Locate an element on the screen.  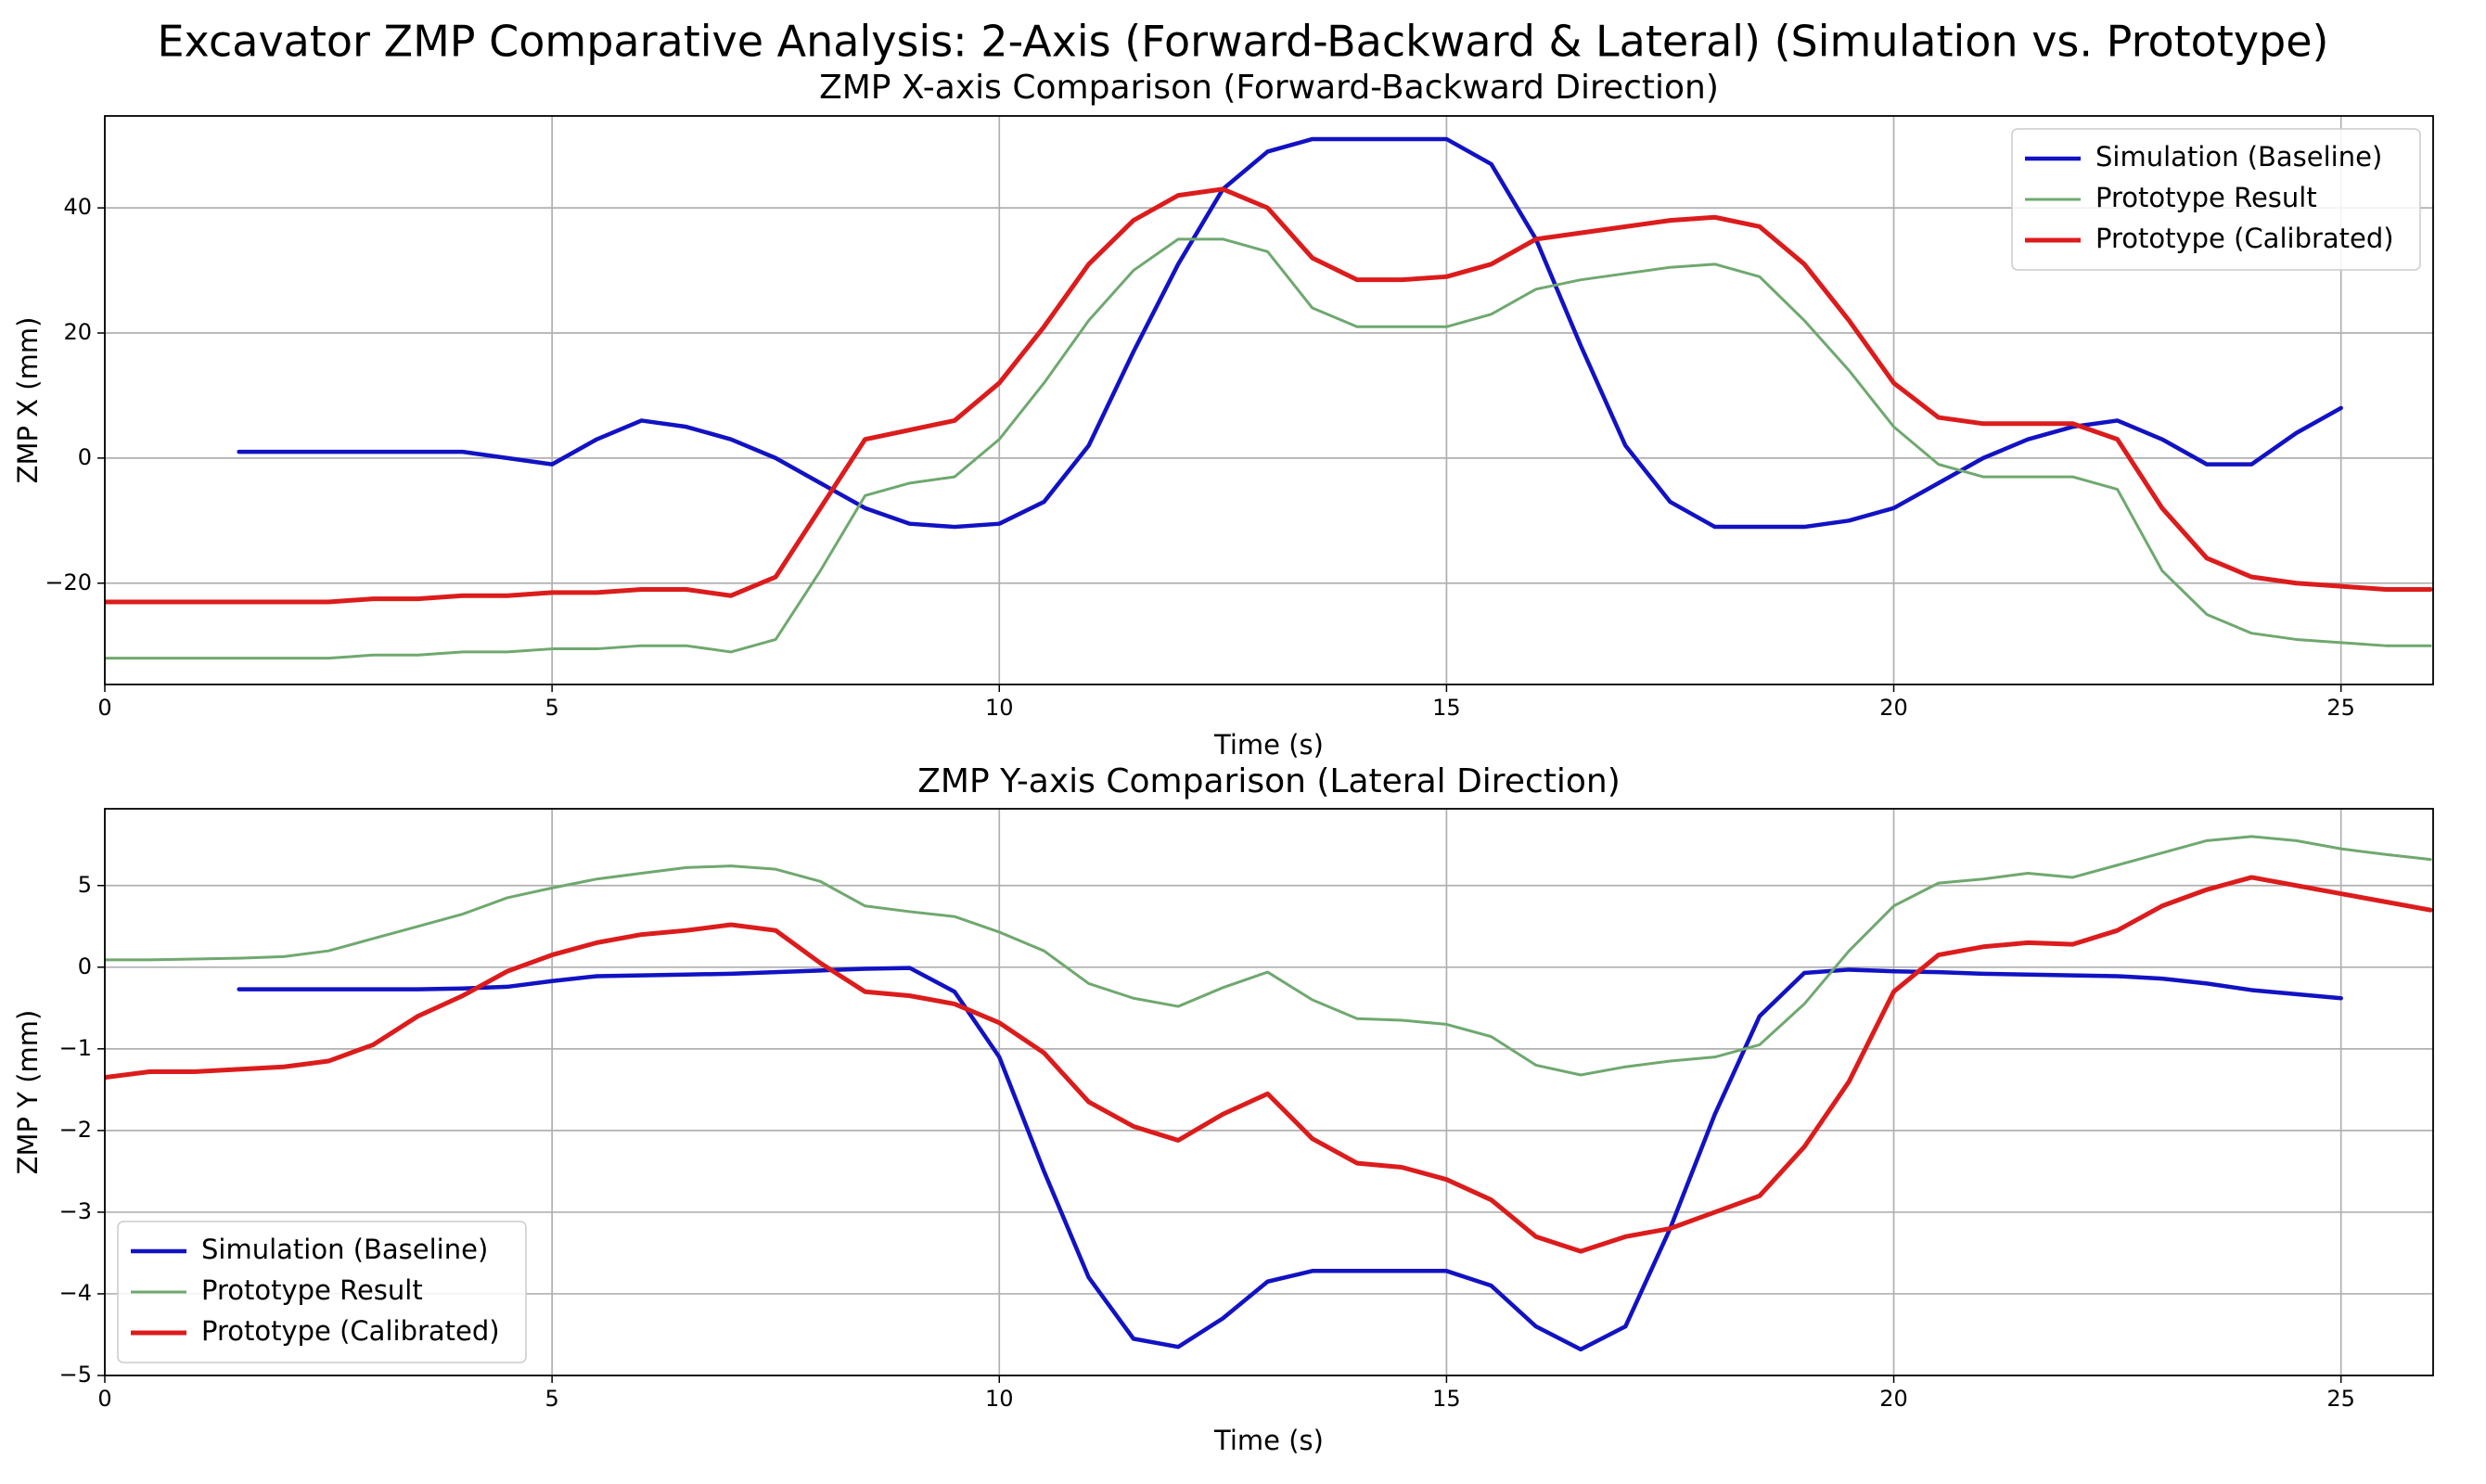
y-tick-label: −2 is located at coordinates (75, 1130).